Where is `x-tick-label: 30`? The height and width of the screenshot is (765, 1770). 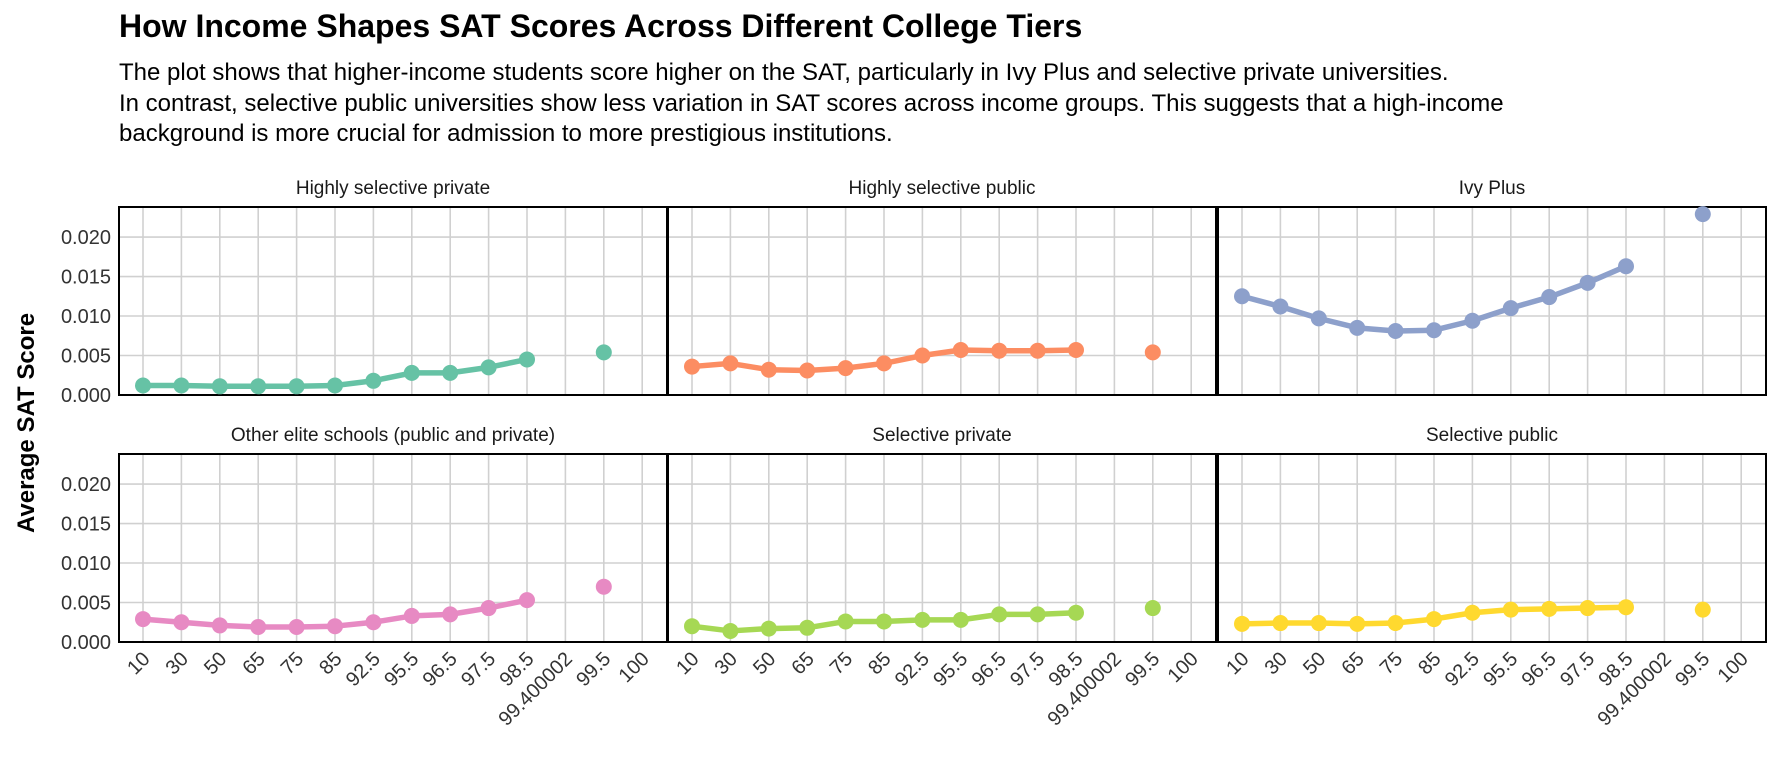 x-tick-label: 30 is located at coordinates (1276, 663).